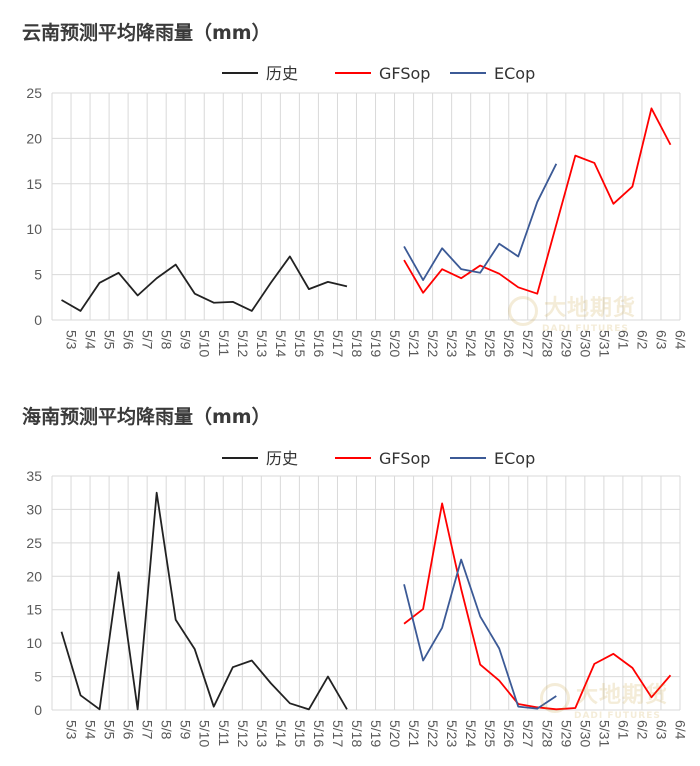  What do you see at coordinates (34, 476) in the screenshot?
I see `y-tick-label: 35` at bounding box center [34, 476].